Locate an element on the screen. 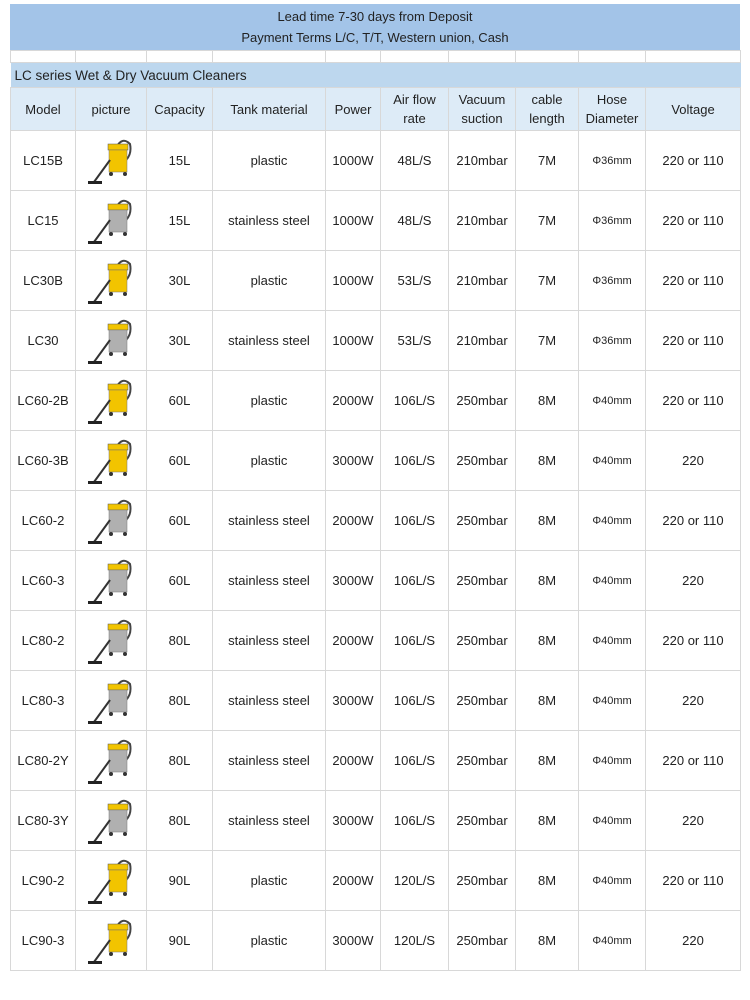 The width and height of the screenshot is (750, 1000). capacity-cell: 15L is located at coordinates (179, 220).